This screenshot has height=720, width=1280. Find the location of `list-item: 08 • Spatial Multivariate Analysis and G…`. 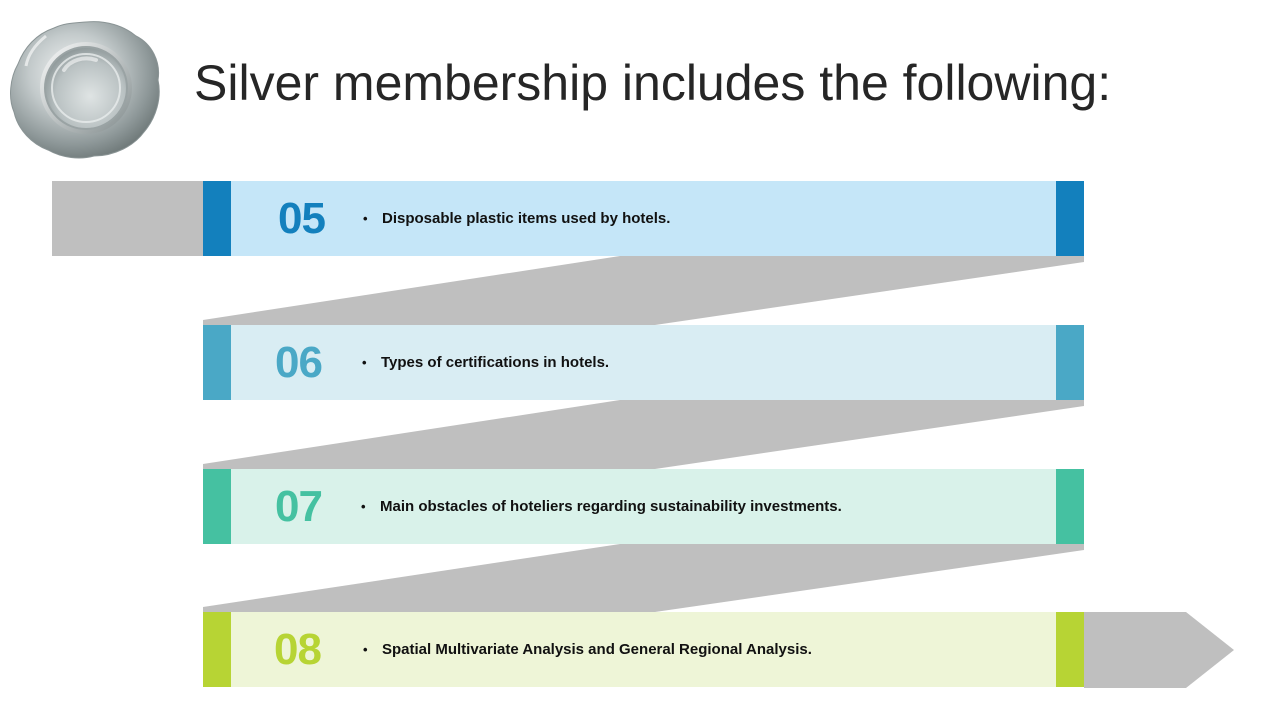

list-item: 08 • Spatial Multivariate Analysis and G… is located at coordinates (643, 649).